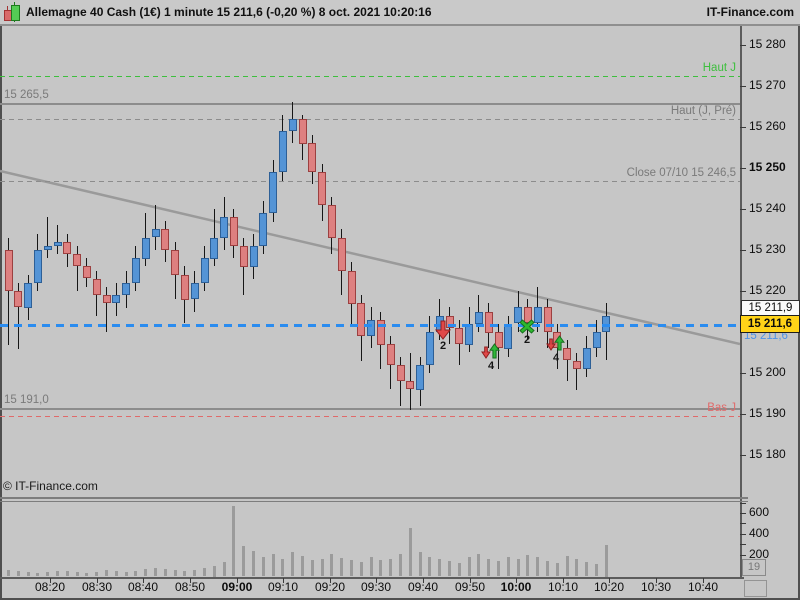 The image size is (800, 600). Describe the element at coordinates (443, 330) in the screenshot. I see `sell-arrow-icon` at that location.